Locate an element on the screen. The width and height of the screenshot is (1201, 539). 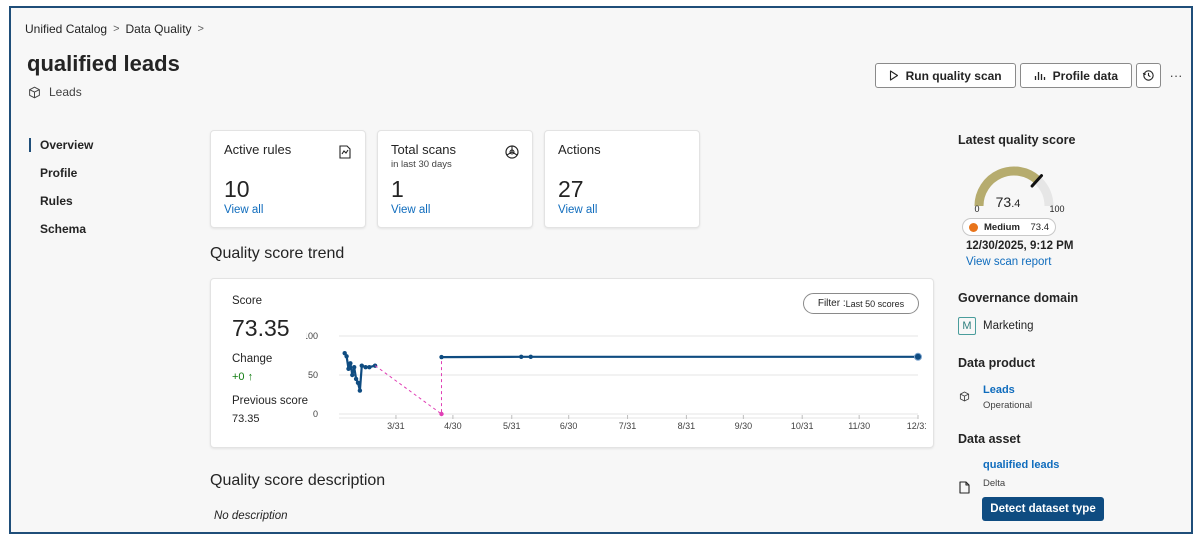
breadcrumb: Unified Catalog > Data Quality > is located at coordinates (114, 29).